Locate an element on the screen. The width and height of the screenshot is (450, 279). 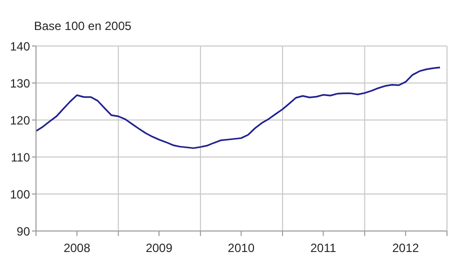
x-tick-label: 2011 is located at coordinates (323, 248).